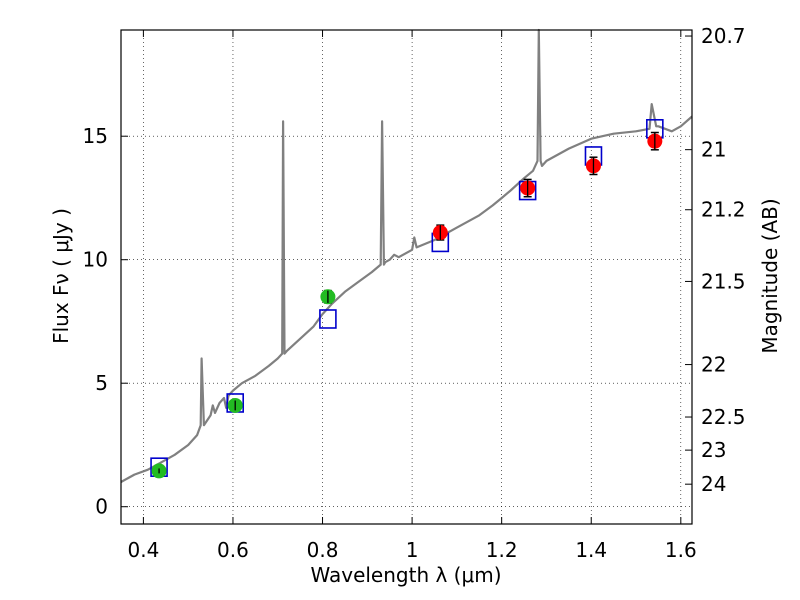 The height and width of the screenshot is (600, 800). I want to click on x-tick-label: 1, so click(412, 550).